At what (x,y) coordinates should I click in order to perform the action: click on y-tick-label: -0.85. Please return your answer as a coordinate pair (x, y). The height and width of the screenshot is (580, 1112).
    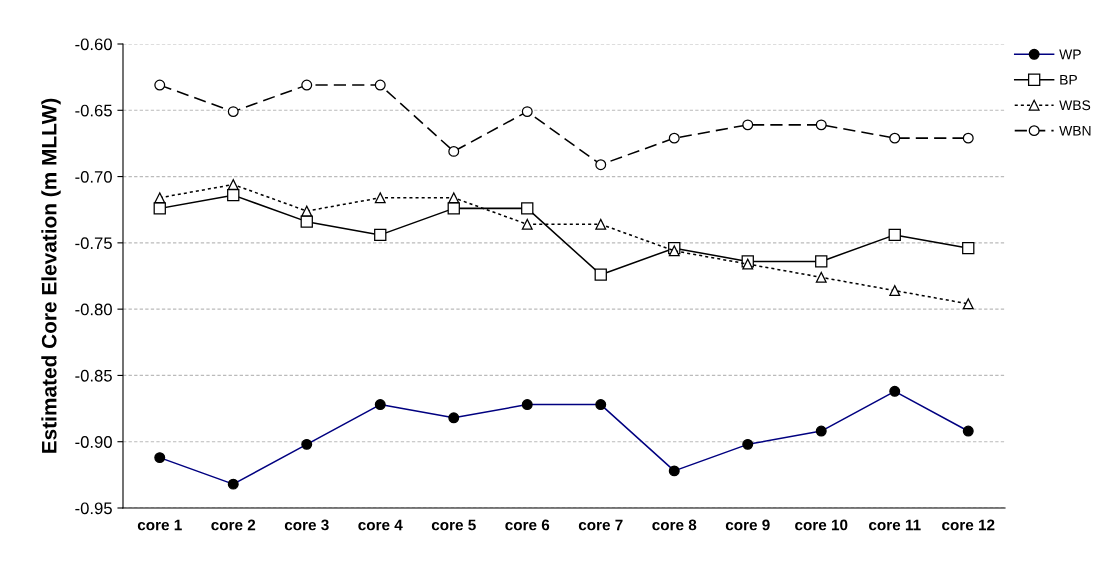
    Looking at the image, I should click on (93, 375).